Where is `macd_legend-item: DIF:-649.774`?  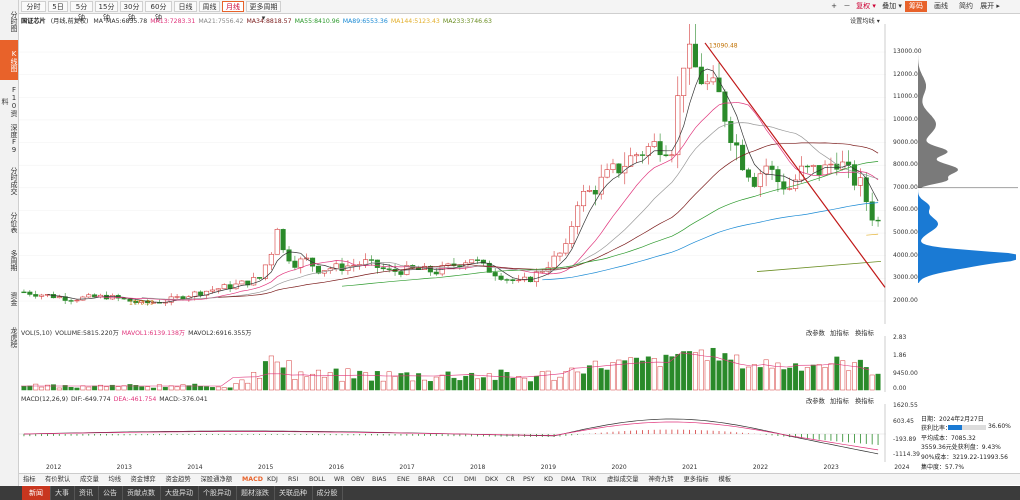
macd_legend-item: DIF:-649.774 is located at coordinates (91, 399).